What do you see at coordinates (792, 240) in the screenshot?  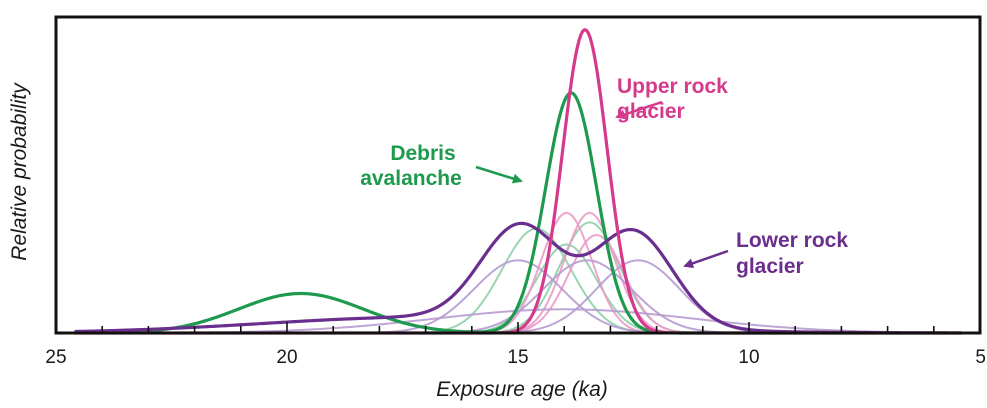 I see `annotation-lower-line-1: Lower rock` at bounding box center [792, 240].